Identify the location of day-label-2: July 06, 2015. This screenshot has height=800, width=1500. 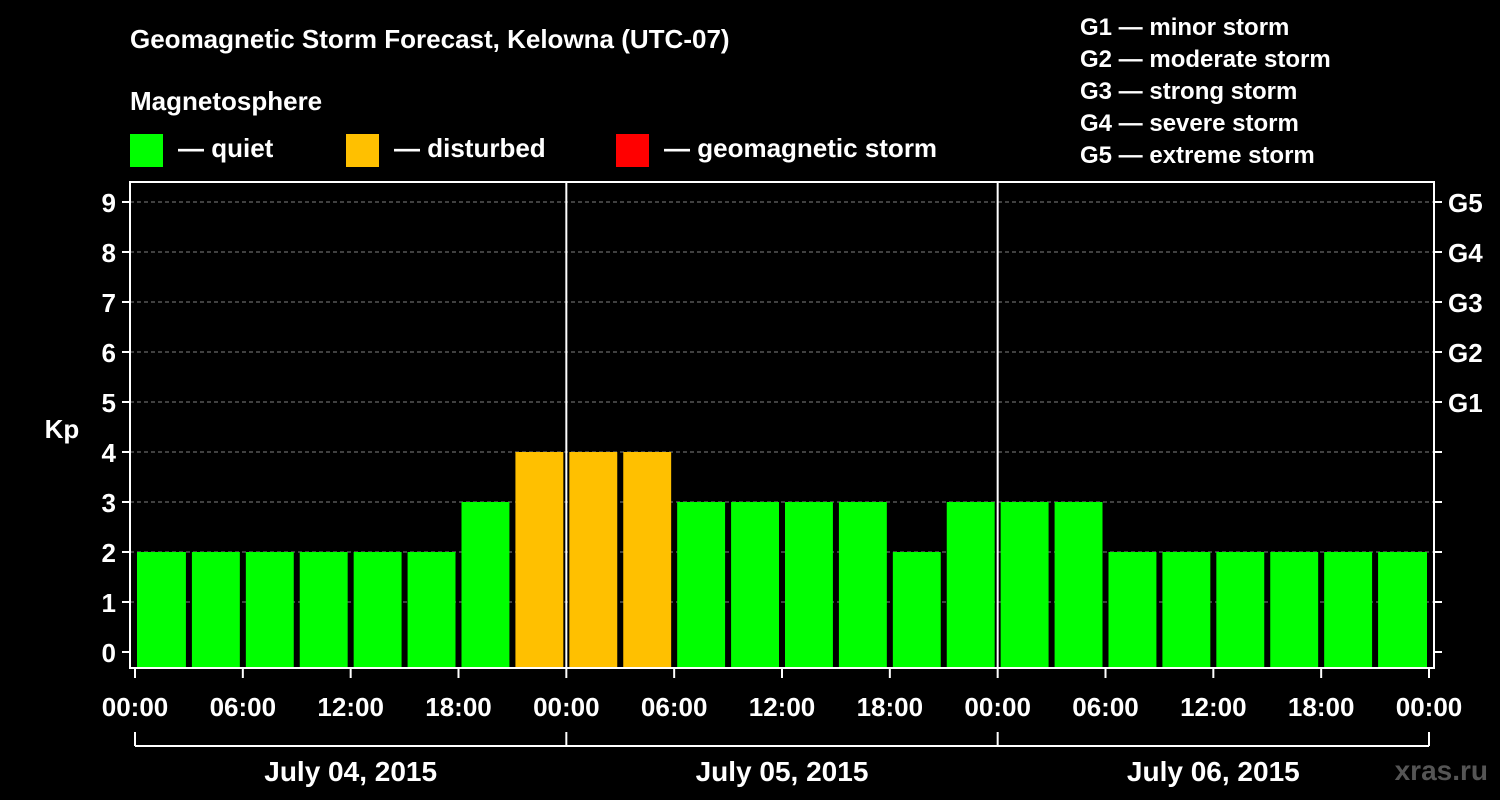
(1213, 771).